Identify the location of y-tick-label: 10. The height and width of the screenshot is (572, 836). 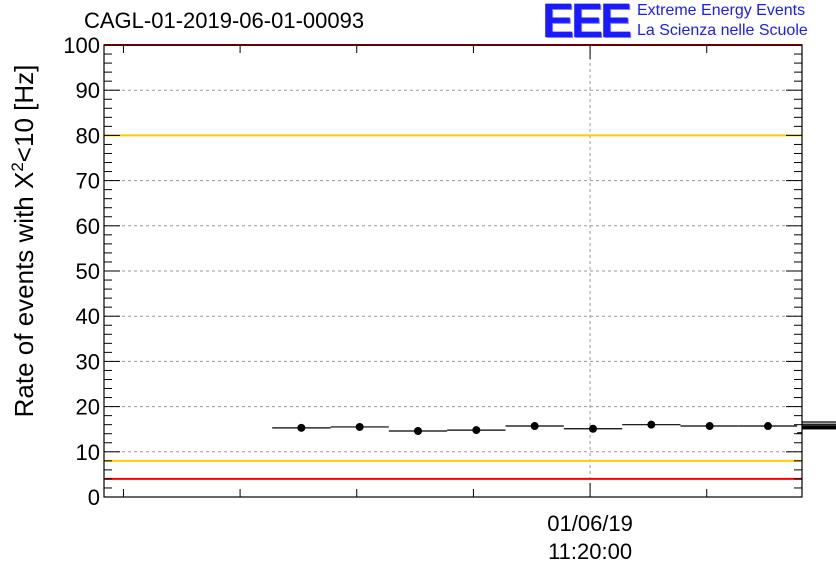
(88, 452).